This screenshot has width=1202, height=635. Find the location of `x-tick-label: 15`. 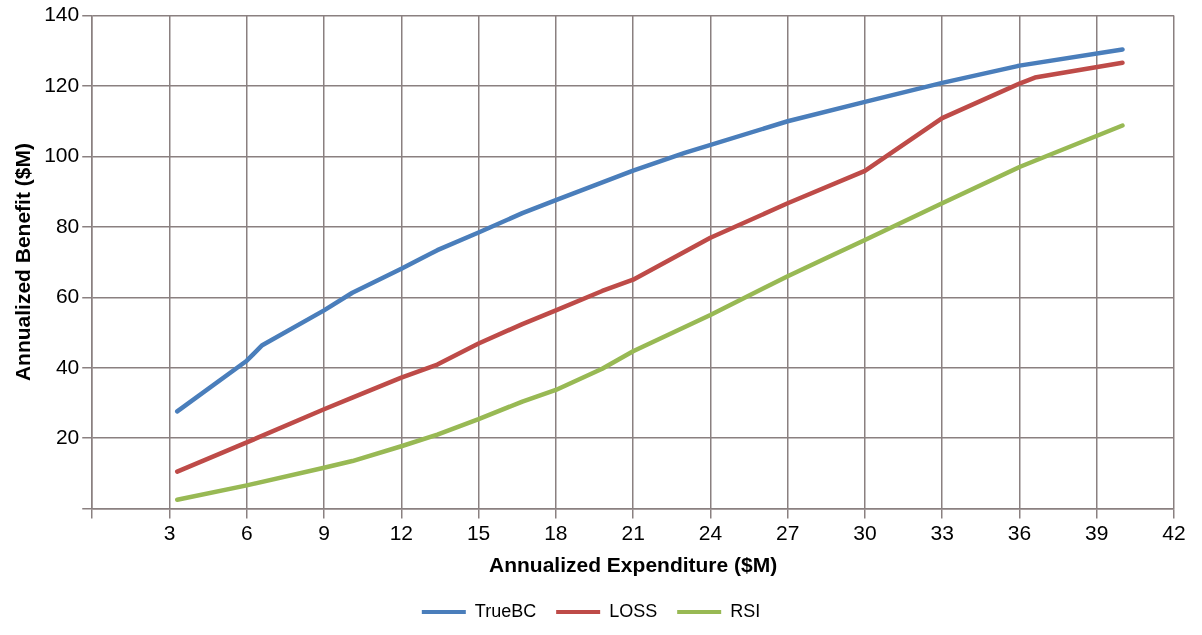

x-tick-label: 15 is located at coordinates (478, 532).